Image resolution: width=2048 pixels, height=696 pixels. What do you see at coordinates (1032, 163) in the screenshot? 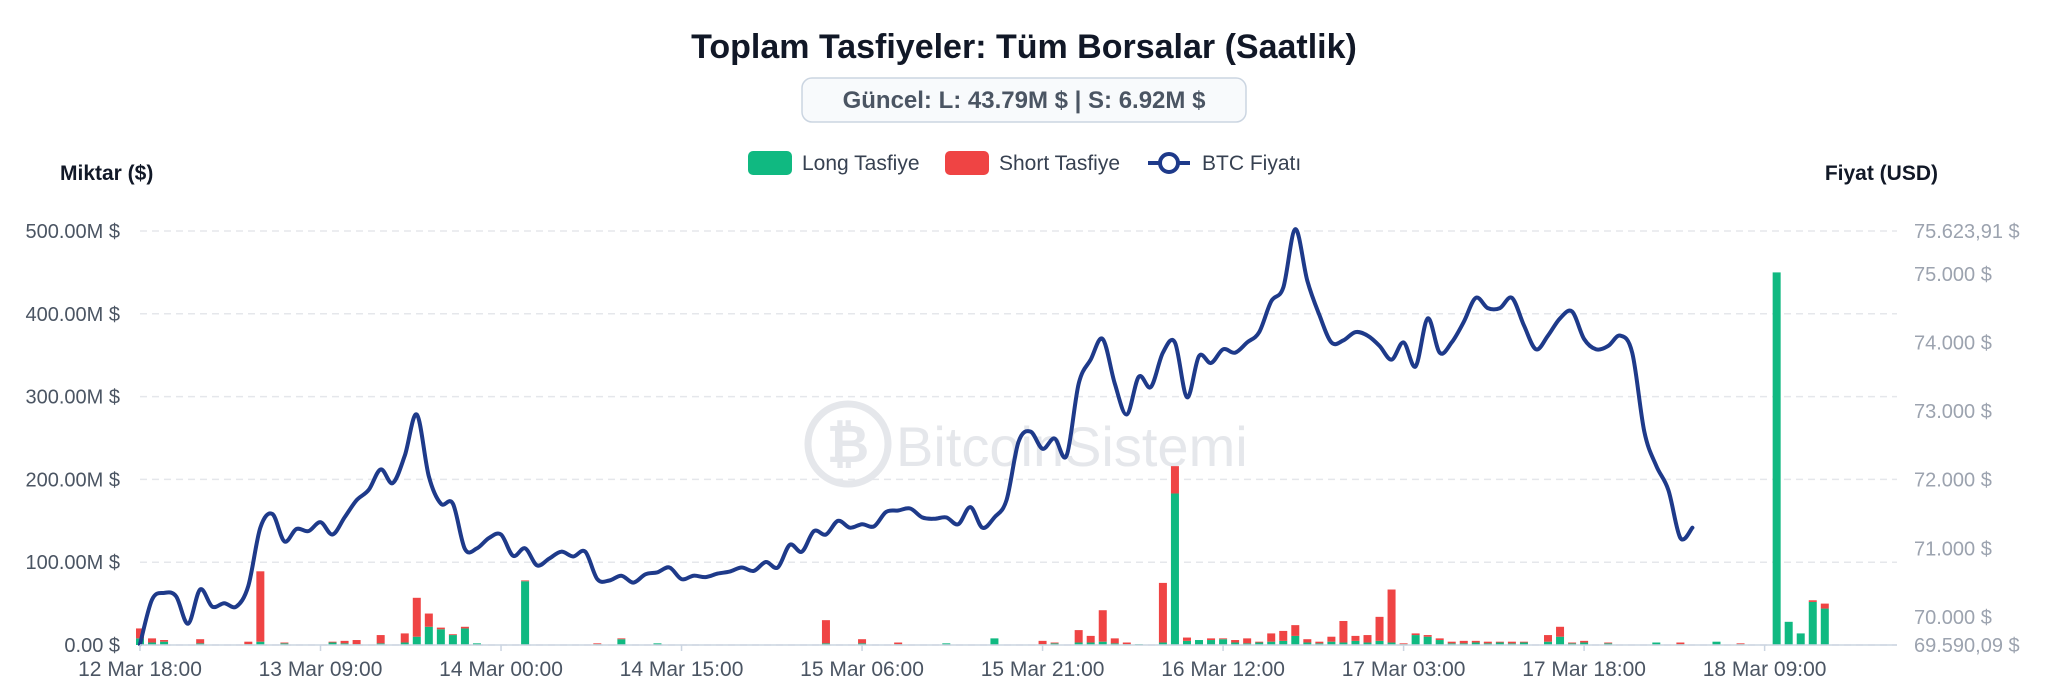
I see `legend-item-short: Short Tasfiye` at bounding box center [1032, 163].